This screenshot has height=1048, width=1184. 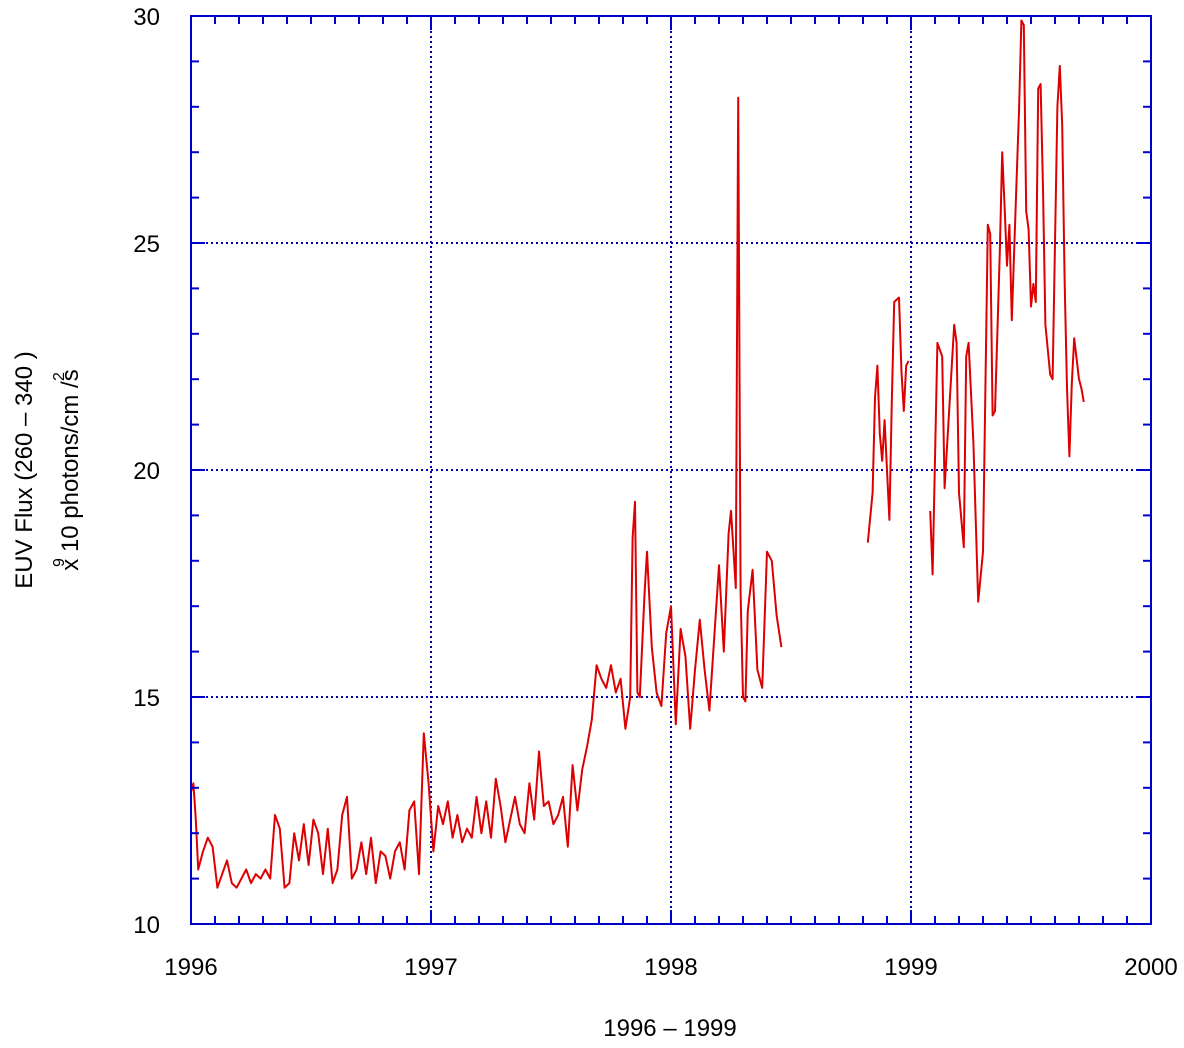 What do you see at coordinates (59, 562) in the screenshot?
I see `y-axis-label-sup-9: 9` at bounding box center [59, 562].